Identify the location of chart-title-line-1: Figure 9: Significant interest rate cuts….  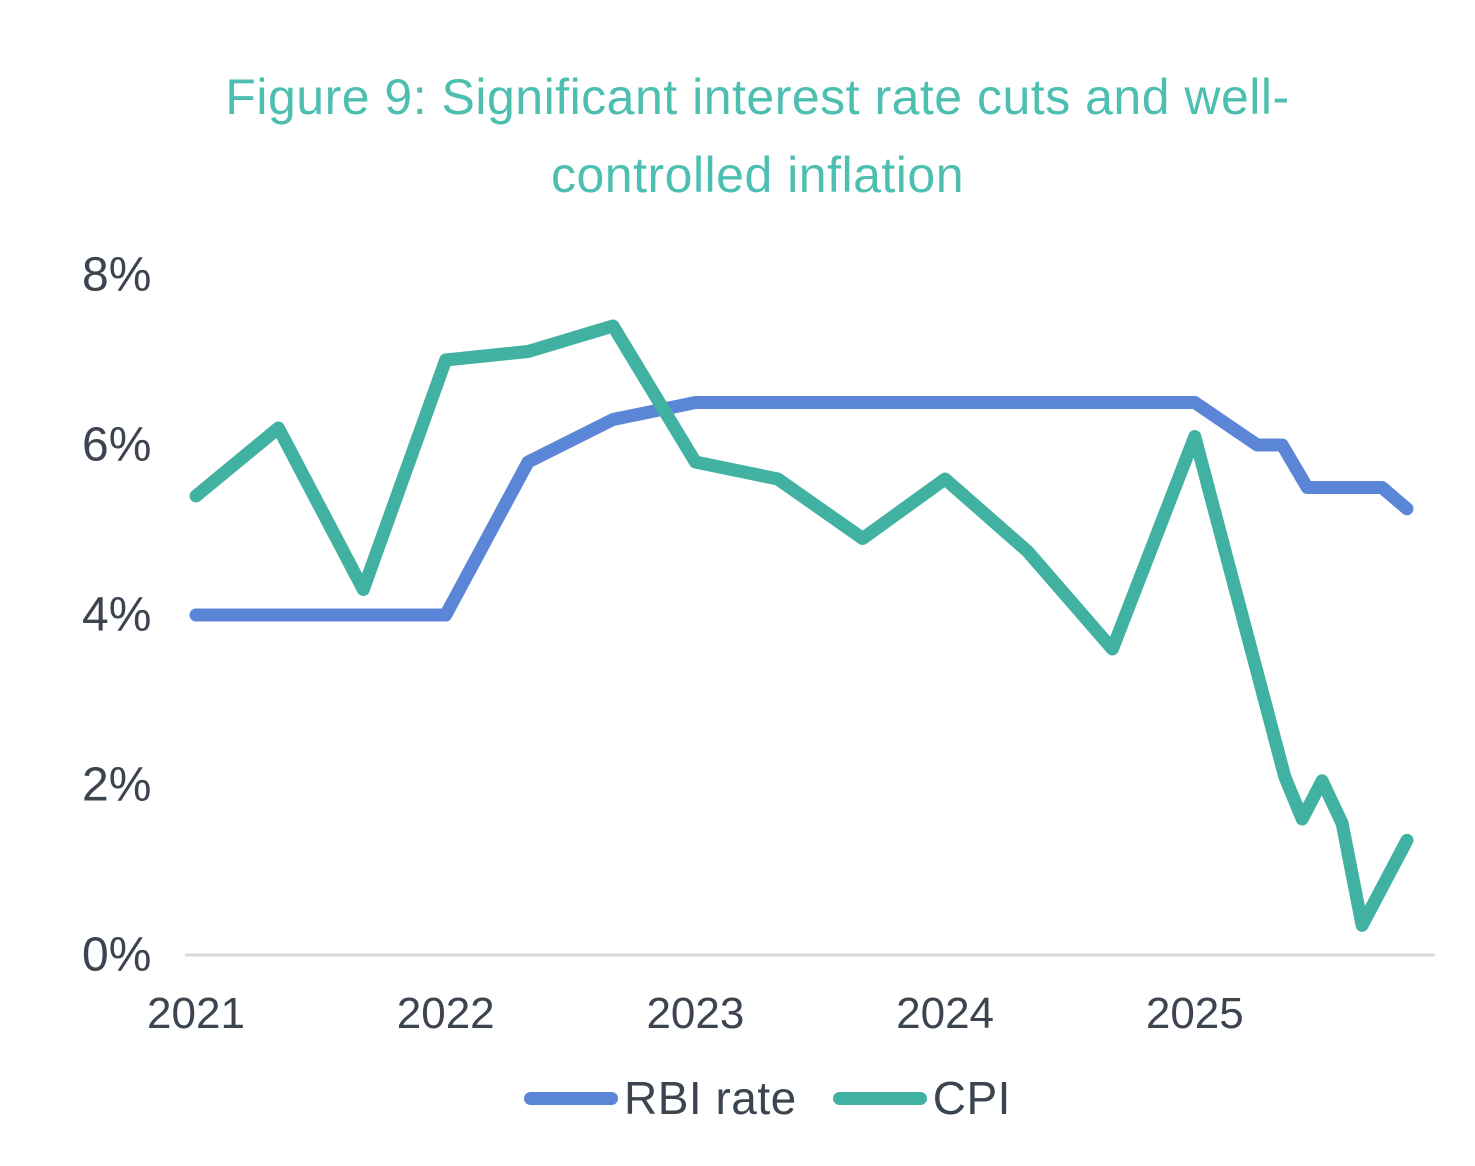
(757, 97).